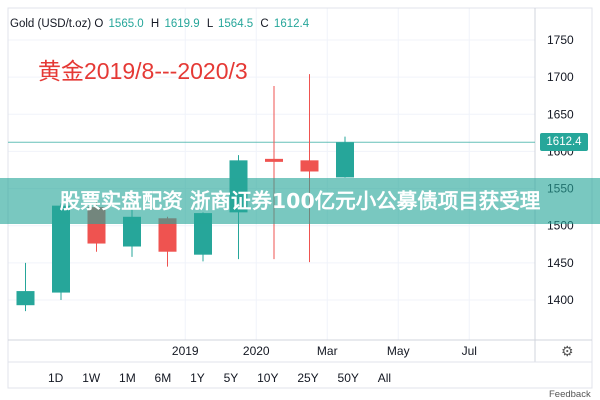 Image resolution: width=600 pixels, height=400 pixels. Describe the element at coordinates (155, 24) in the screenshot. I see `high-label: H` at that location.